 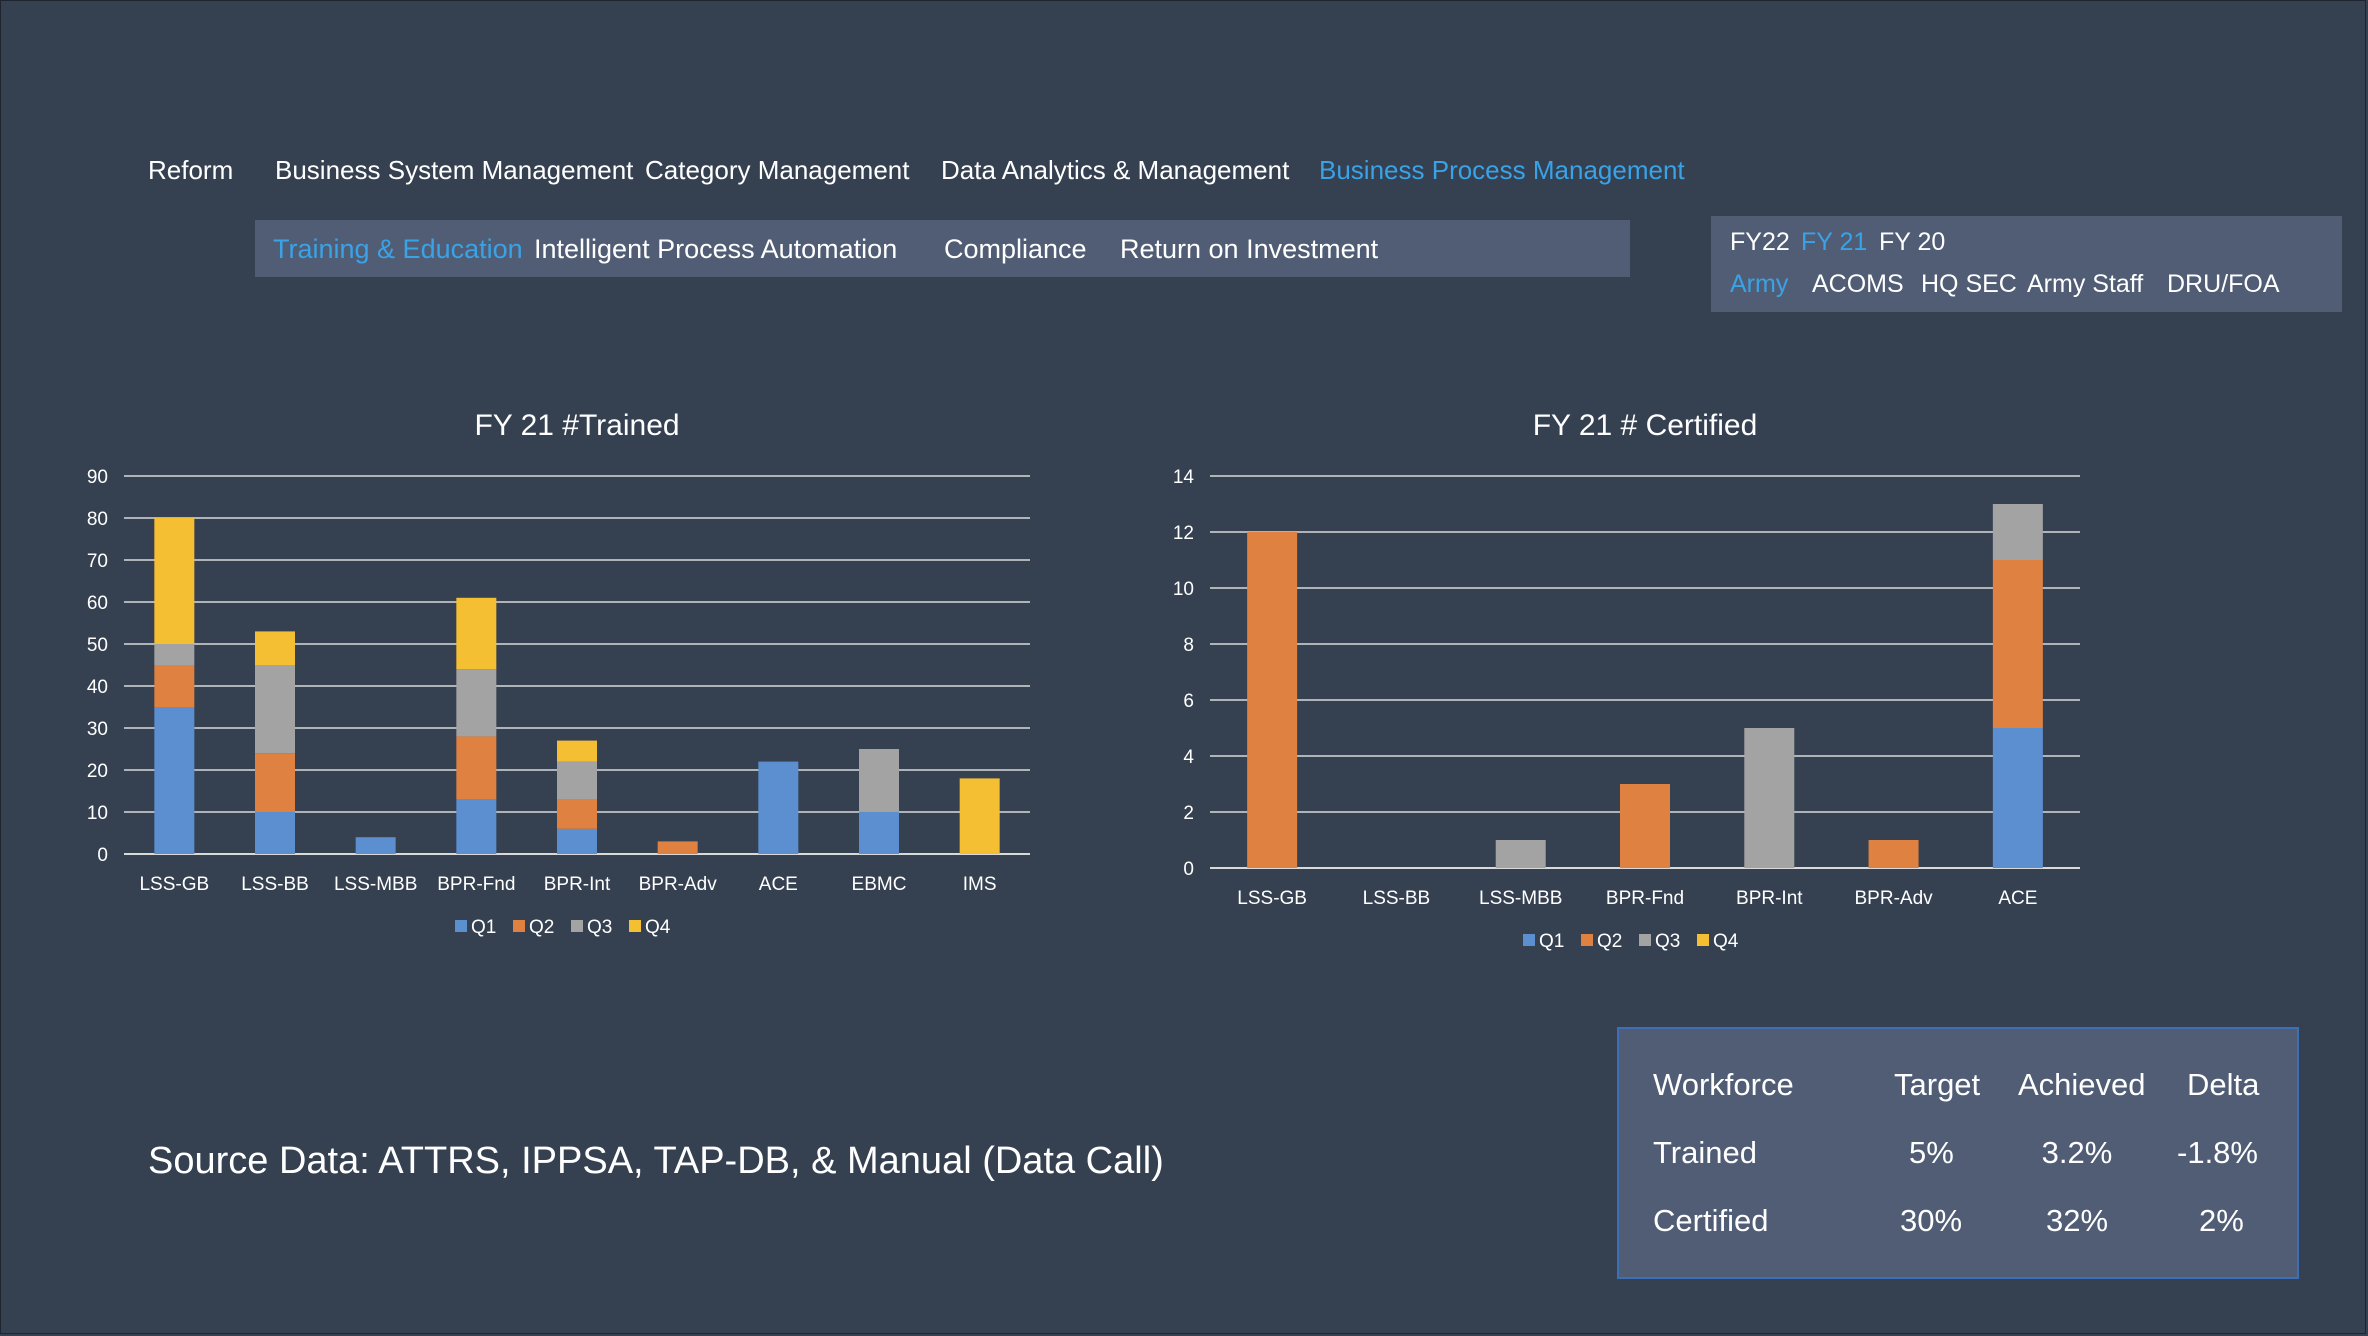 What do you see at coordinates (2085, 284) in the screenshot?
I see `filter-org-army-staff: Army Staff` at bounding box center [2085, 284].